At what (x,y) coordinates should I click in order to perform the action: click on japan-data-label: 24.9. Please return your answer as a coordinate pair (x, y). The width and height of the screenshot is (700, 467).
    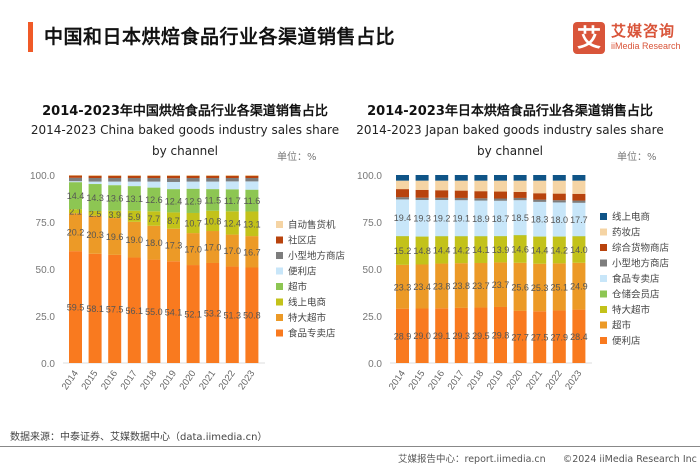
    Looking at the image, I should click on (579, 287).